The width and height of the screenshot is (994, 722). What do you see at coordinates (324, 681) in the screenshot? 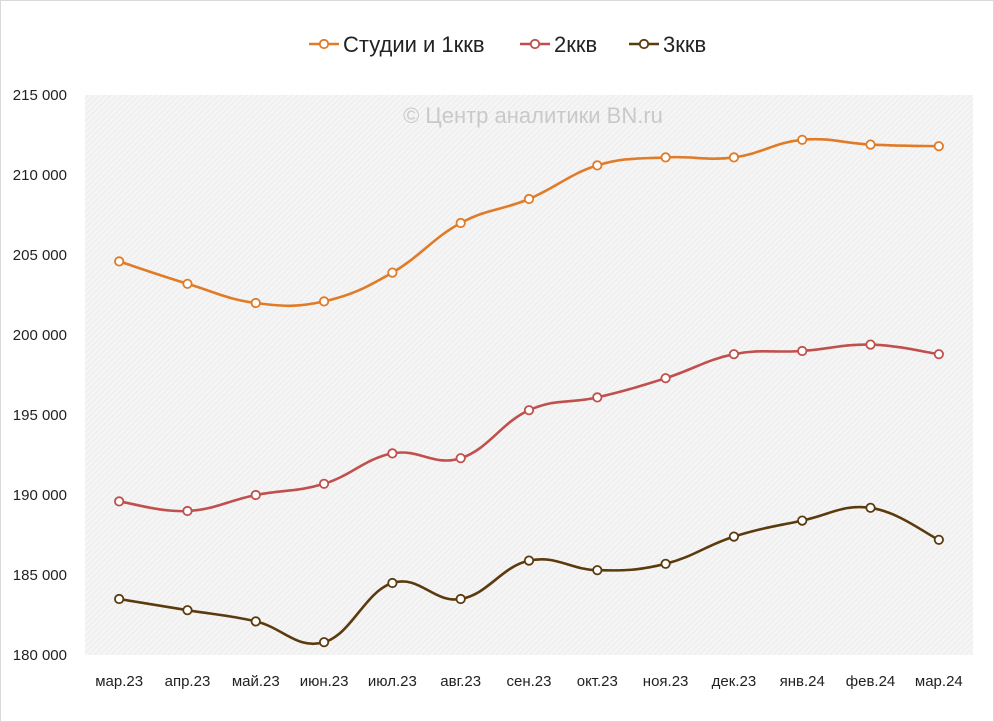
I see `x-tick-label: июн.23` at bounding box center [324, 681].